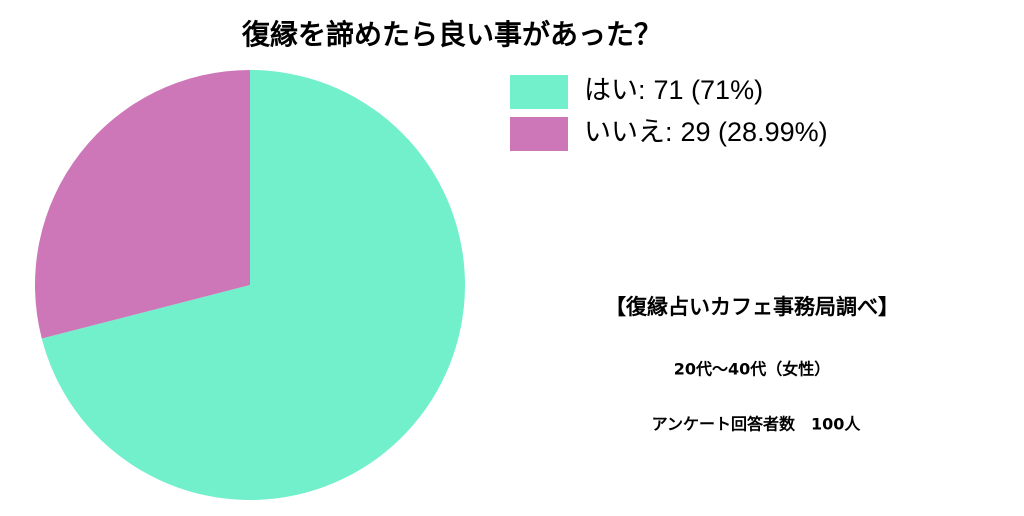 This screenshot has height=516, width=1024. Describe the element at coordinates (754, 132) in the screenshot. I see `legend-value: 29 (28.99%)` at that location.